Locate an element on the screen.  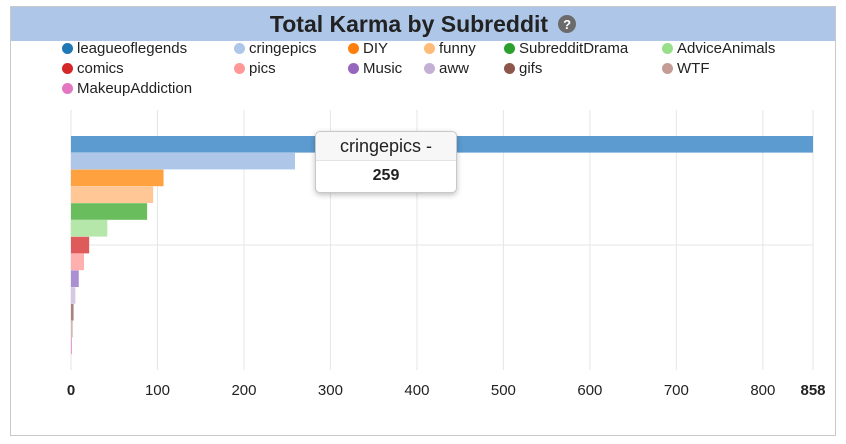
chart-header: Total Karma by Subreddit ? is located at coordinates (423, 24).